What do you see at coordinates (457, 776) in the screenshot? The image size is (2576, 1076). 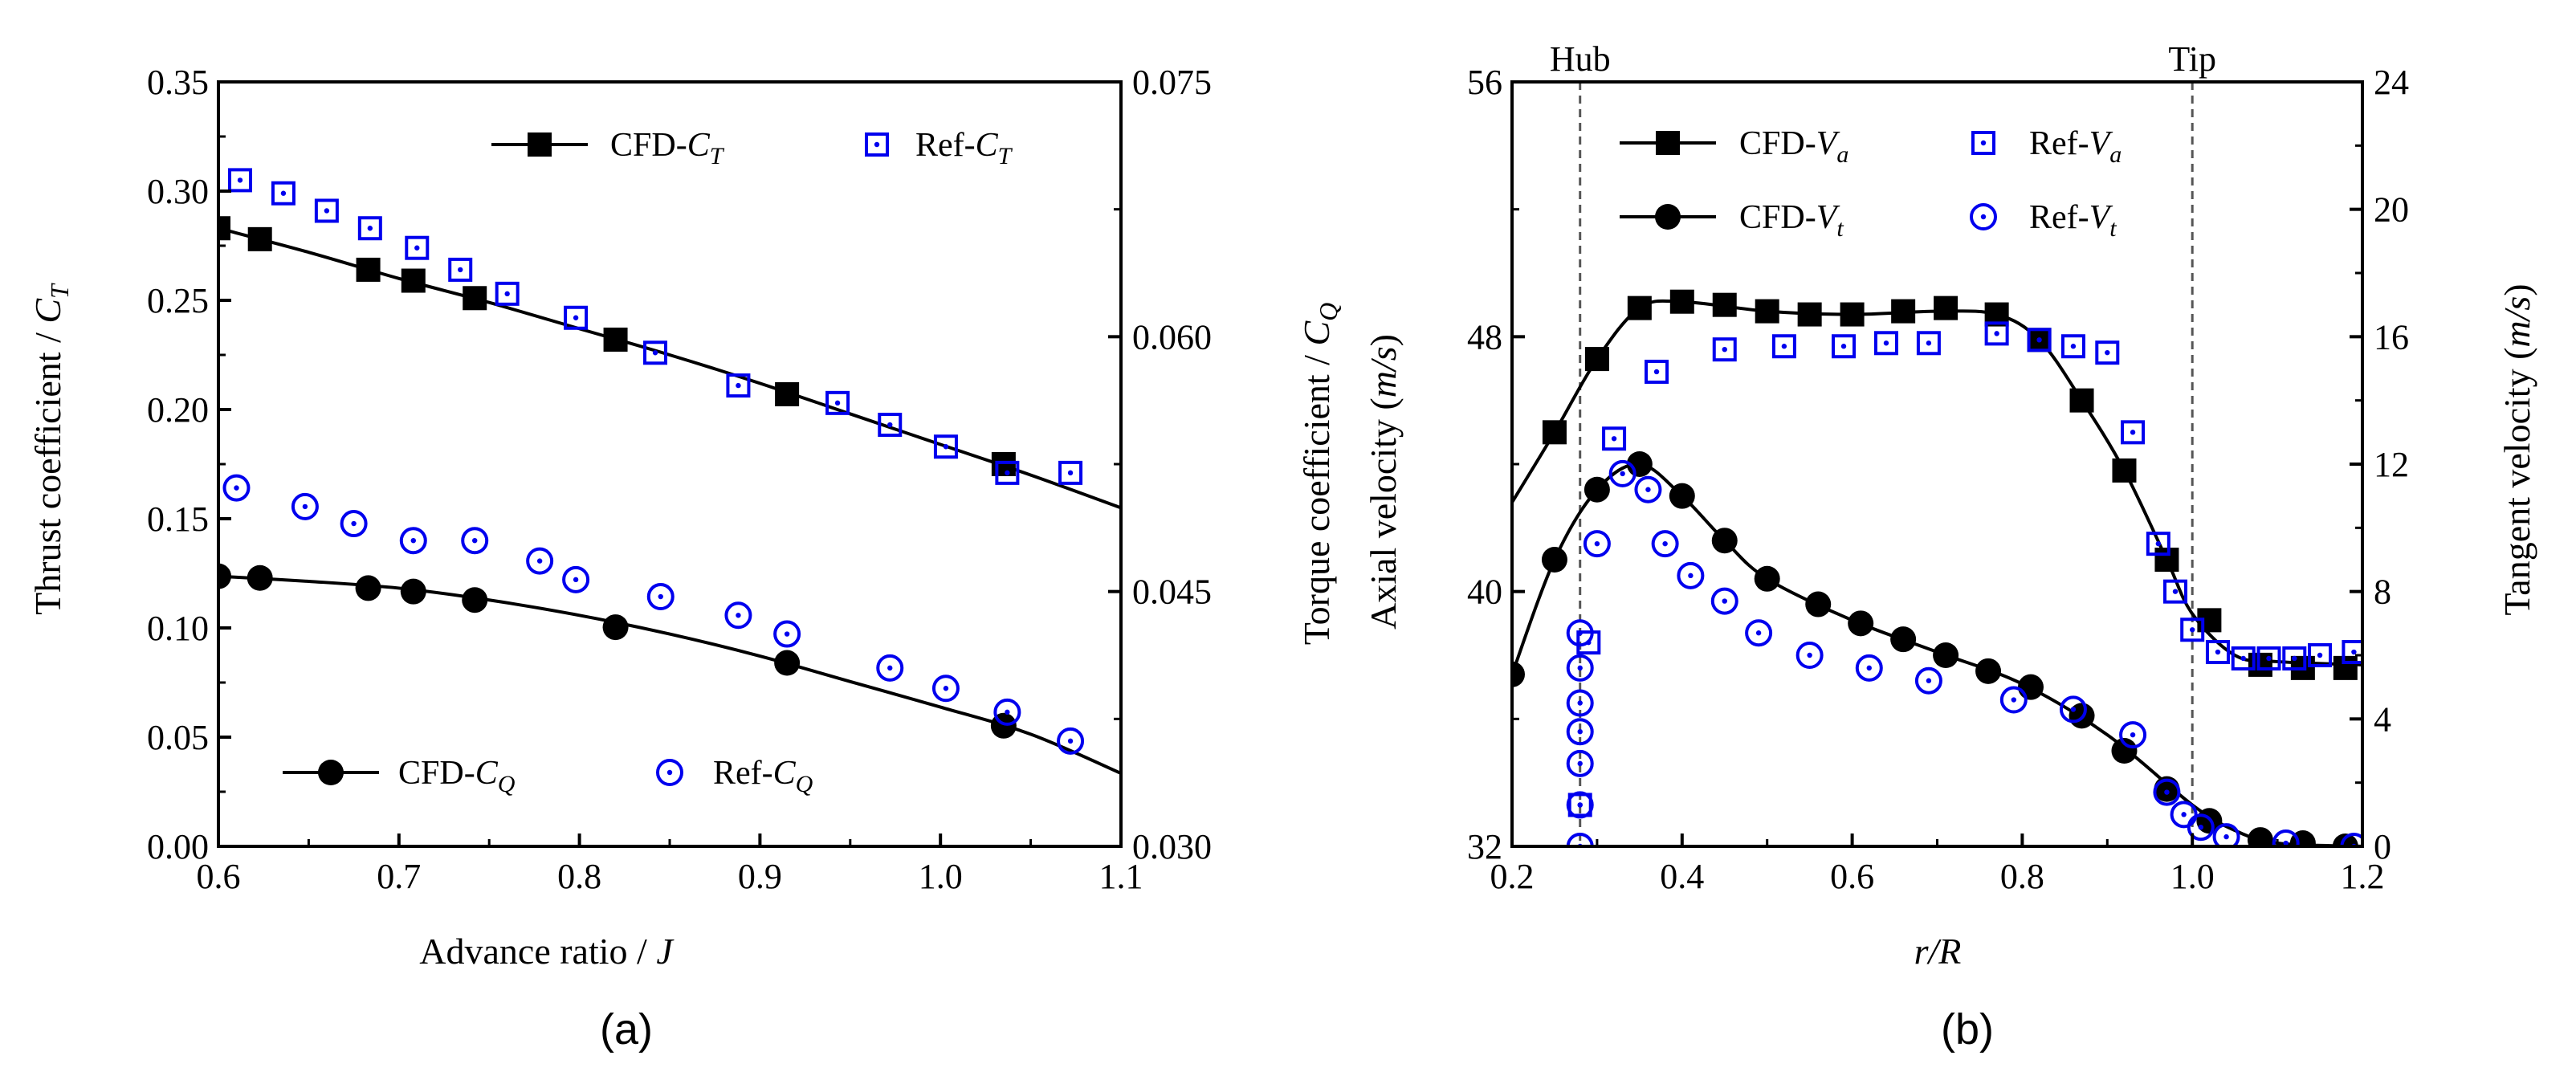 I see `a-legend-label: CFD-CQ` at bounding box center [457, 776].